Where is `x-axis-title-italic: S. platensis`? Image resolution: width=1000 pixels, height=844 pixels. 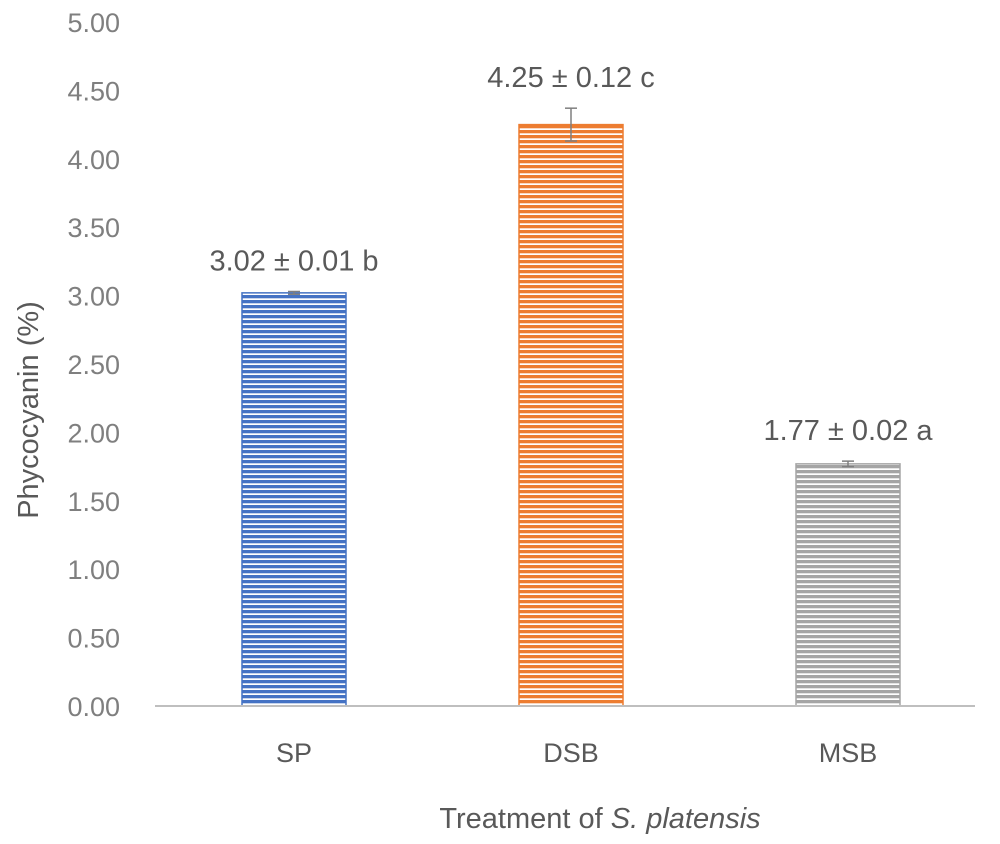
x-axis-title-italic: S. platensis is located at coordinates (686, 819).